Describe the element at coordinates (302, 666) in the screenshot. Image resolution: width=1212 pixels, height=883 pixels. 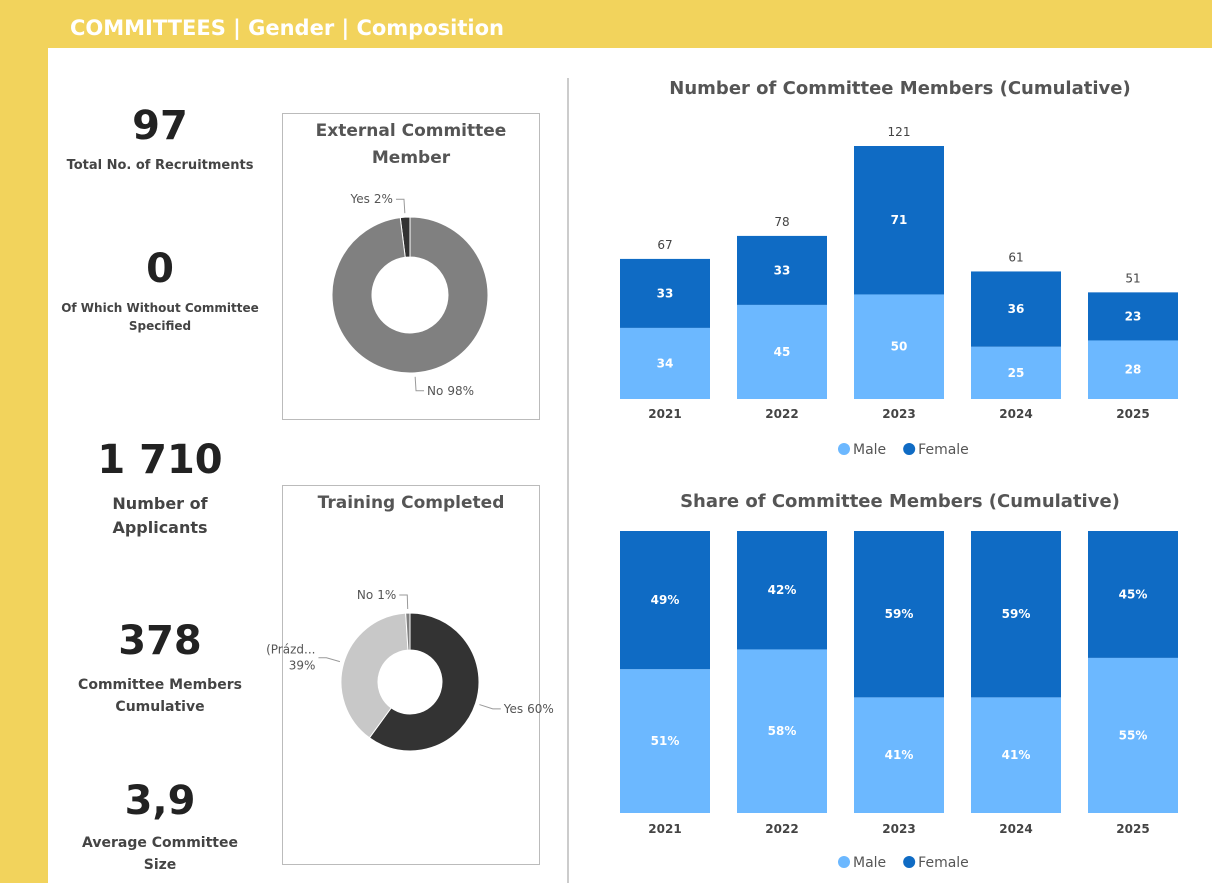
I see `value-label: 39%` at that location.